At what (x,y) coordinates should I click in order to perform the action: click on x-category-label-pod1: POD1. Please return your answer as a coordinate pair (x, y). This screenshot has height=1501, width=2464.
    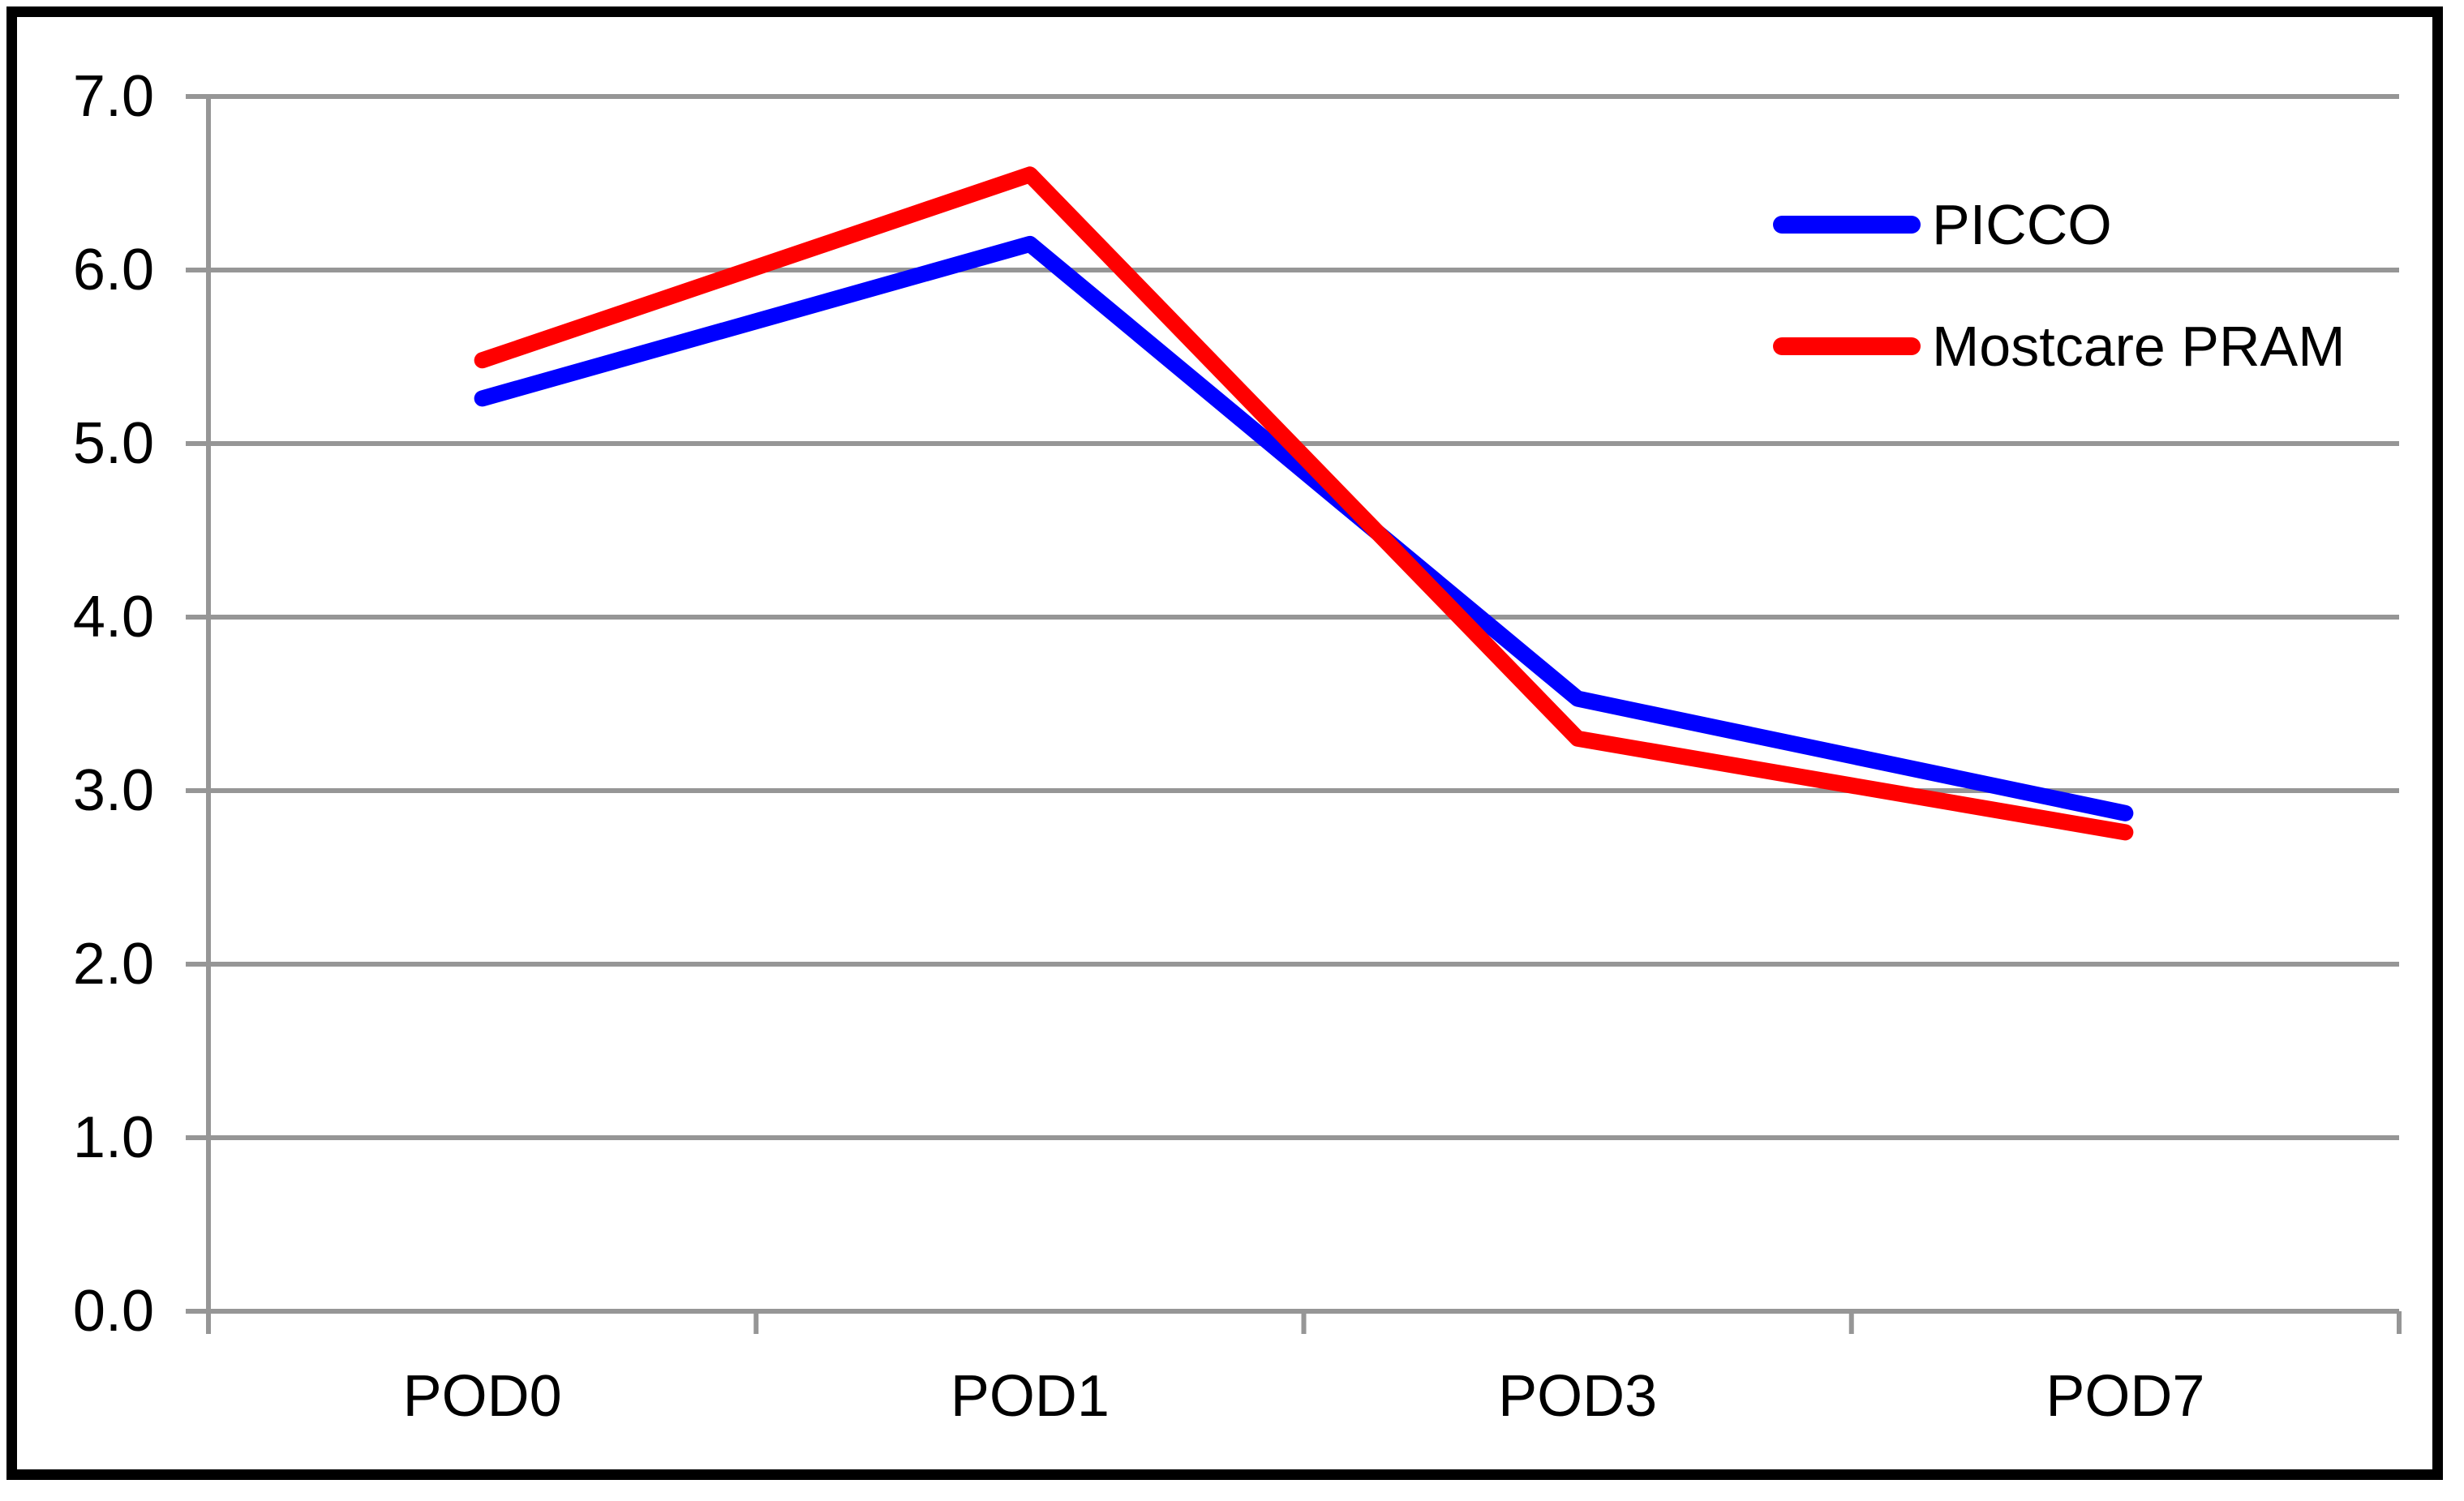
    Looking at the image, I should click on (1030, 1396).